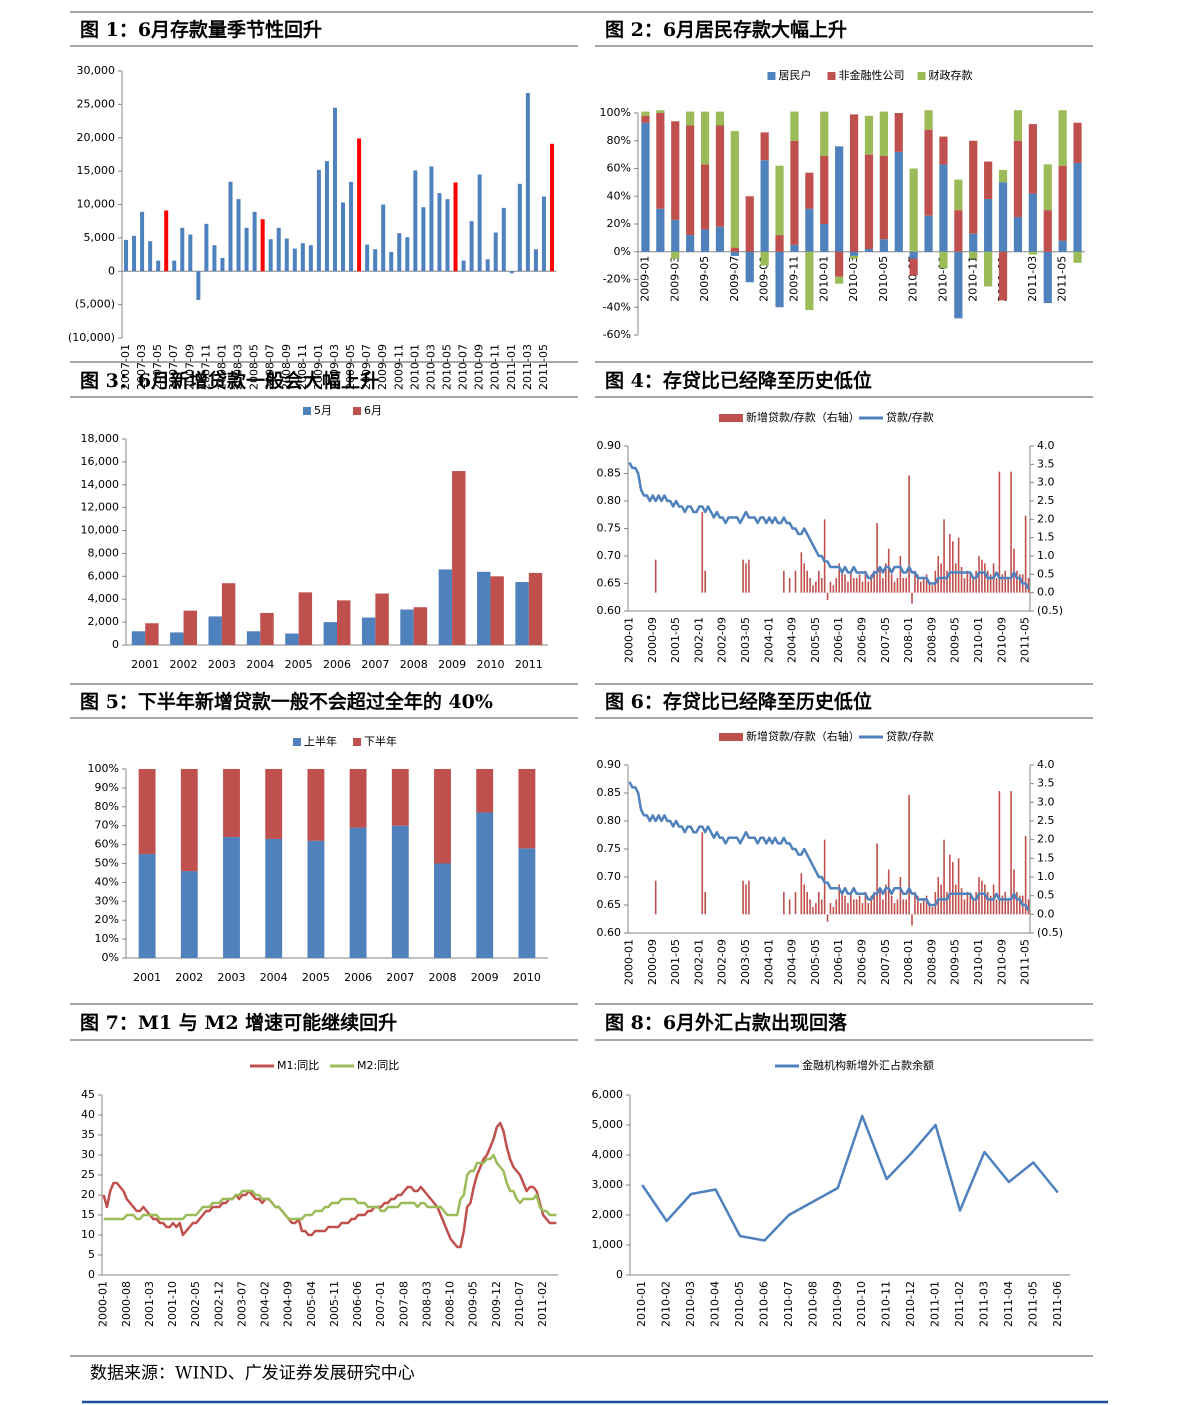  Describe the element at coordinates (519, 1304) in the screenshot. I see `x-tick-label: 2010-07` at that location.